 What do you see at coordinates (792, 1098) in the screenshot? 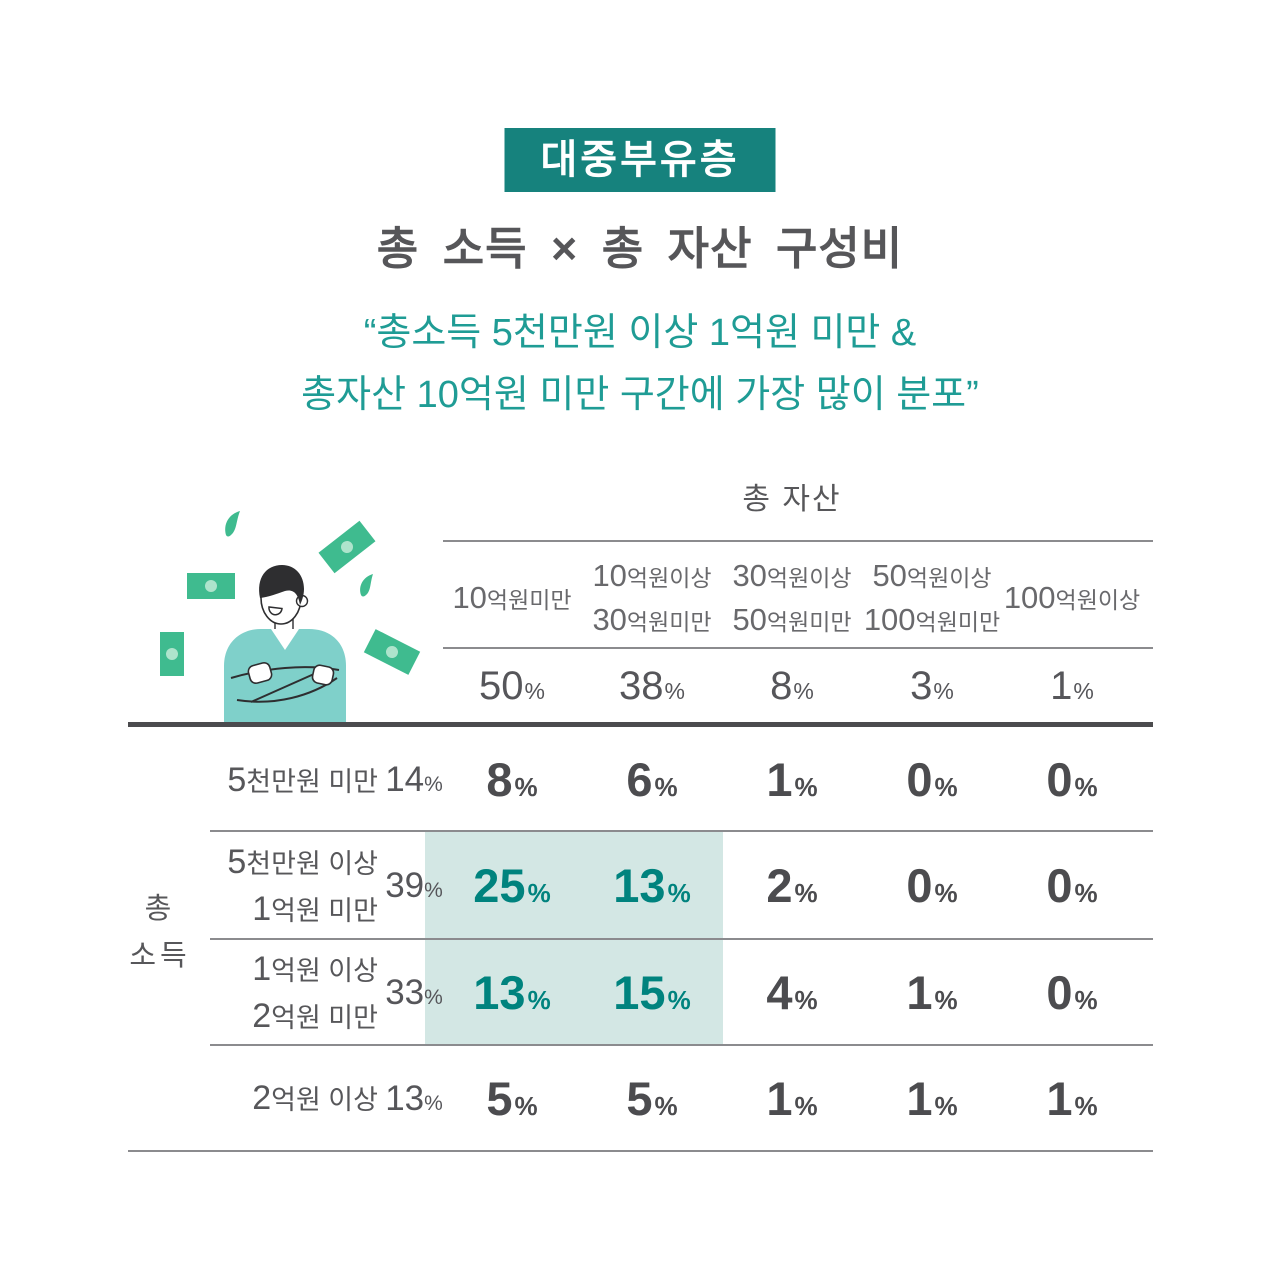
I see `value-cell-r4-c3: 1%` at bounding box center [792, 1098].